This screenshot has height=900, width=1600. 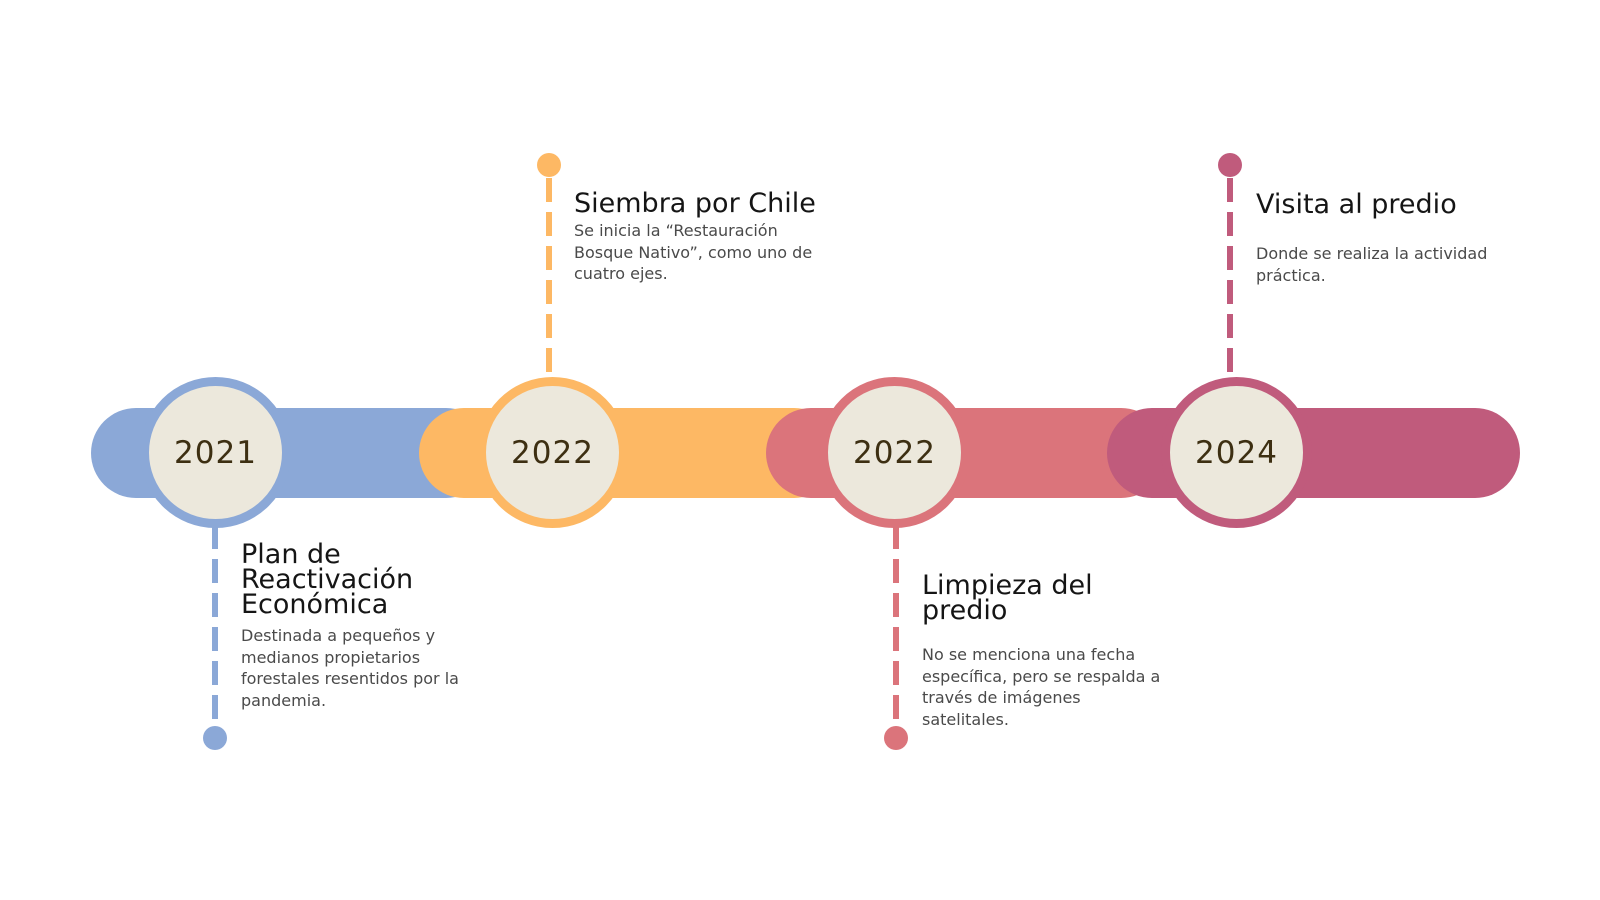 I want to click on year-label: 2021, so click(x=215, y=452).